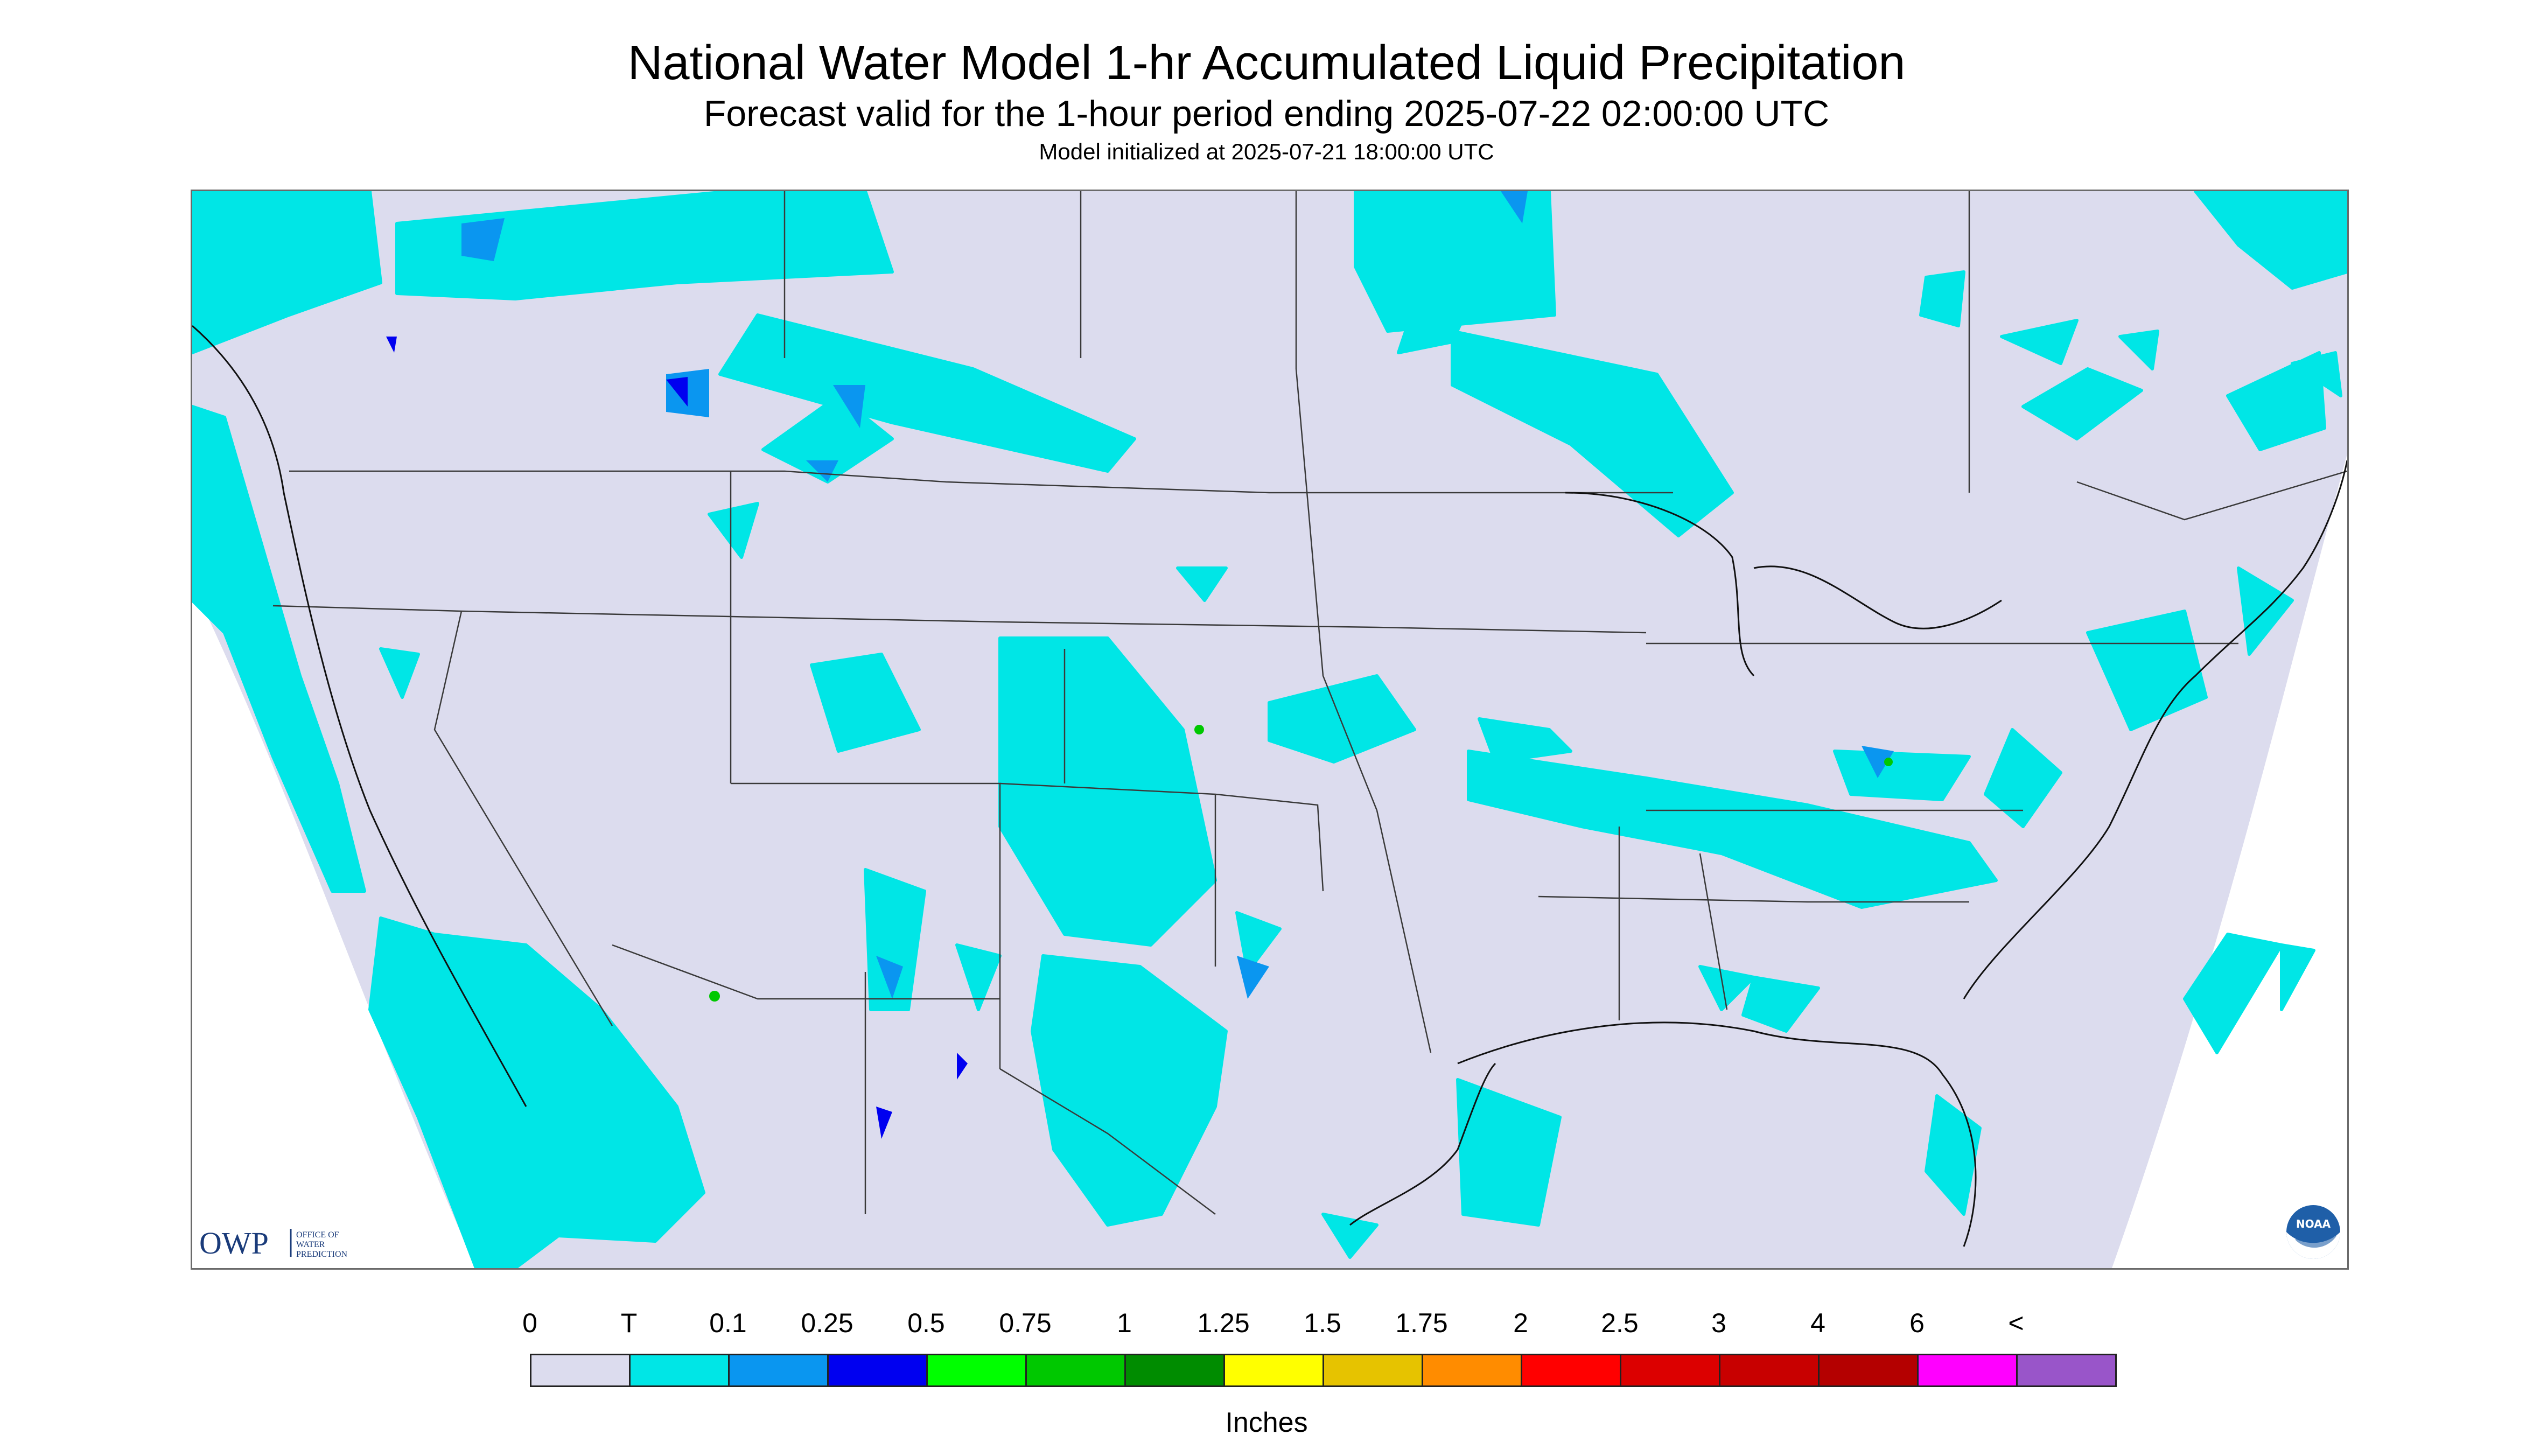 The width and height of the screenshot is (2533, 1456). Describe the element at coordinates (1266, 1422) in the screenshot. I see `legend-units-label: Inches` at that location.